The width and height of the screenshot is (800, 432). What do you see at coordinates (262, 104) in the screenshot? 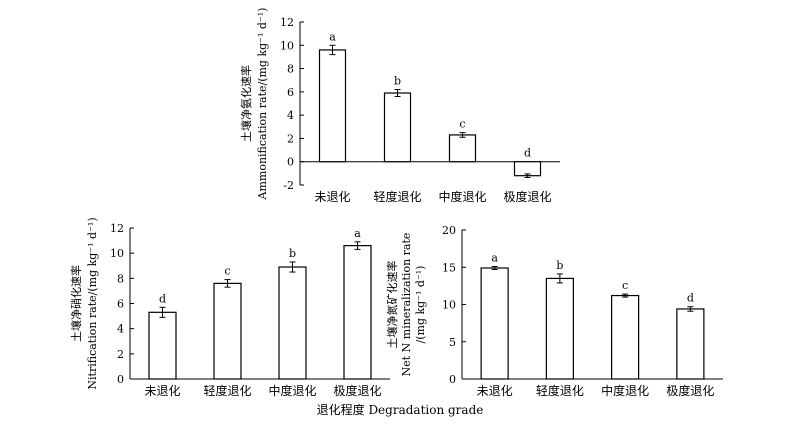
I see `y-axis-label-en: Ammonification rate/(mg kg⁻¹ d⁻¹)` at bounding box center [262, 104].